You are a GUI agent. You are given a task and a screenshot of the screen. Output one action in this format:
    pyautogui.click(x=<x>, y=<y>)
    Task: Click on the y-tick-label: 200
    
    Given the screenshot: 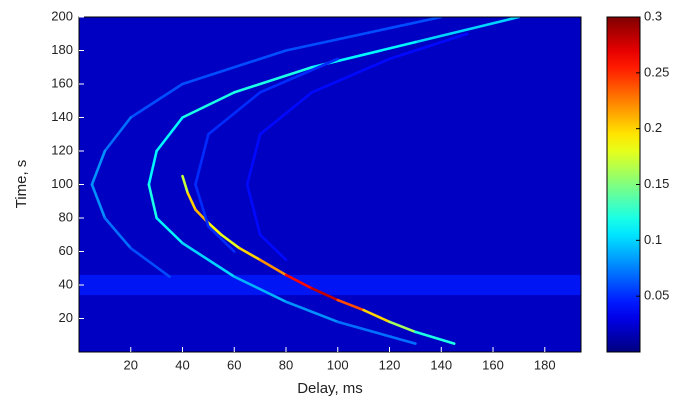 What is the action you would take?
    pyautogui.click(x=62, y=15)
    